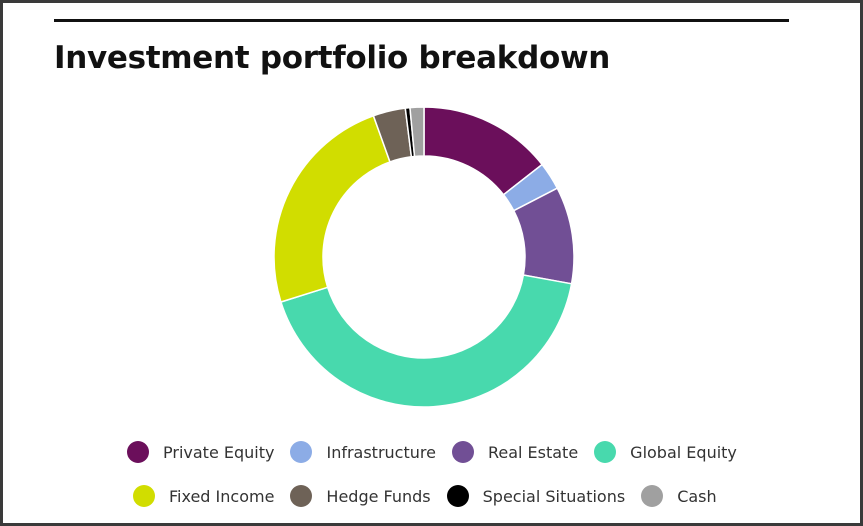 The height and width of the screenshot is (526, 863). Describe the element at coordinates (381, 452) in the screenshot. I see `legend-label: Infrastructure` at that location.